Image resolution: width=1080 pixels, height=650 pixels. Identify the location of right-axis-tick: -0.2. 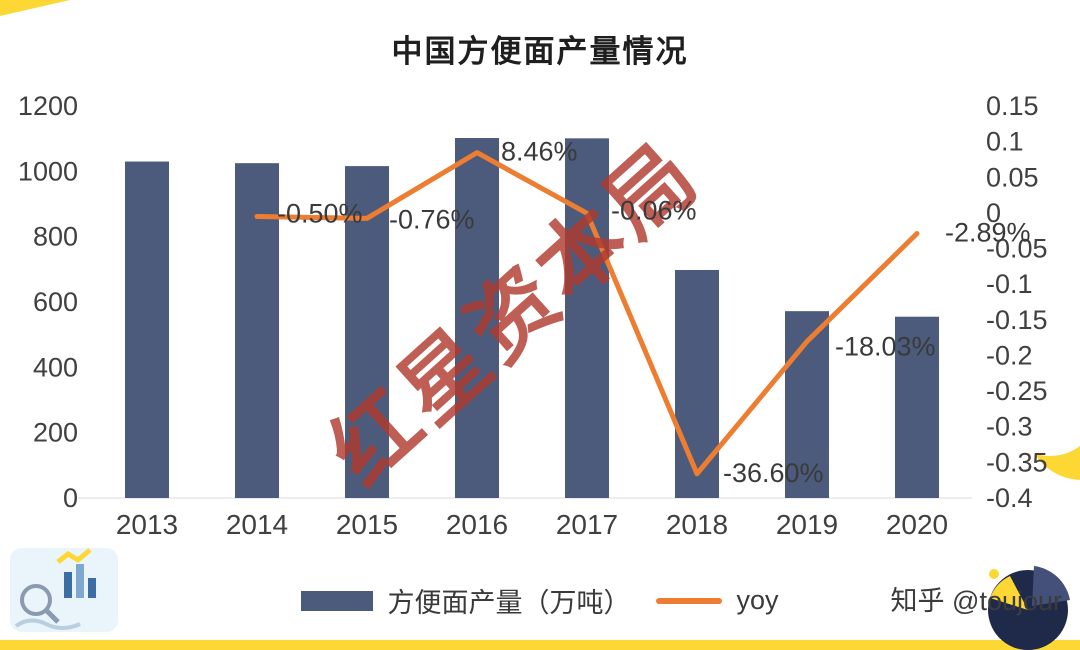
(1009, 355).